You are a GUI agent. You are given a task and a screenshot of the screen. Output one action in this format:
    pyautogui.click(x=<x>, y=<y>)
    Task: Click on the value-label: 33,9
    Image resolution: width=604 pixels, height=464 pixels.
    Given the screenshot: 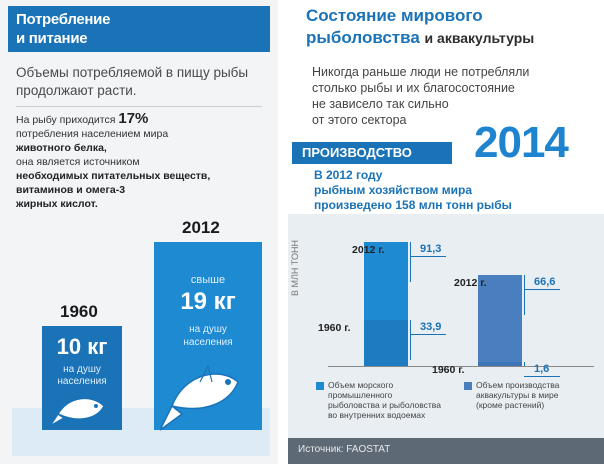 What is the action you would take?
    pyautogui.click(x=431, y=326)
    